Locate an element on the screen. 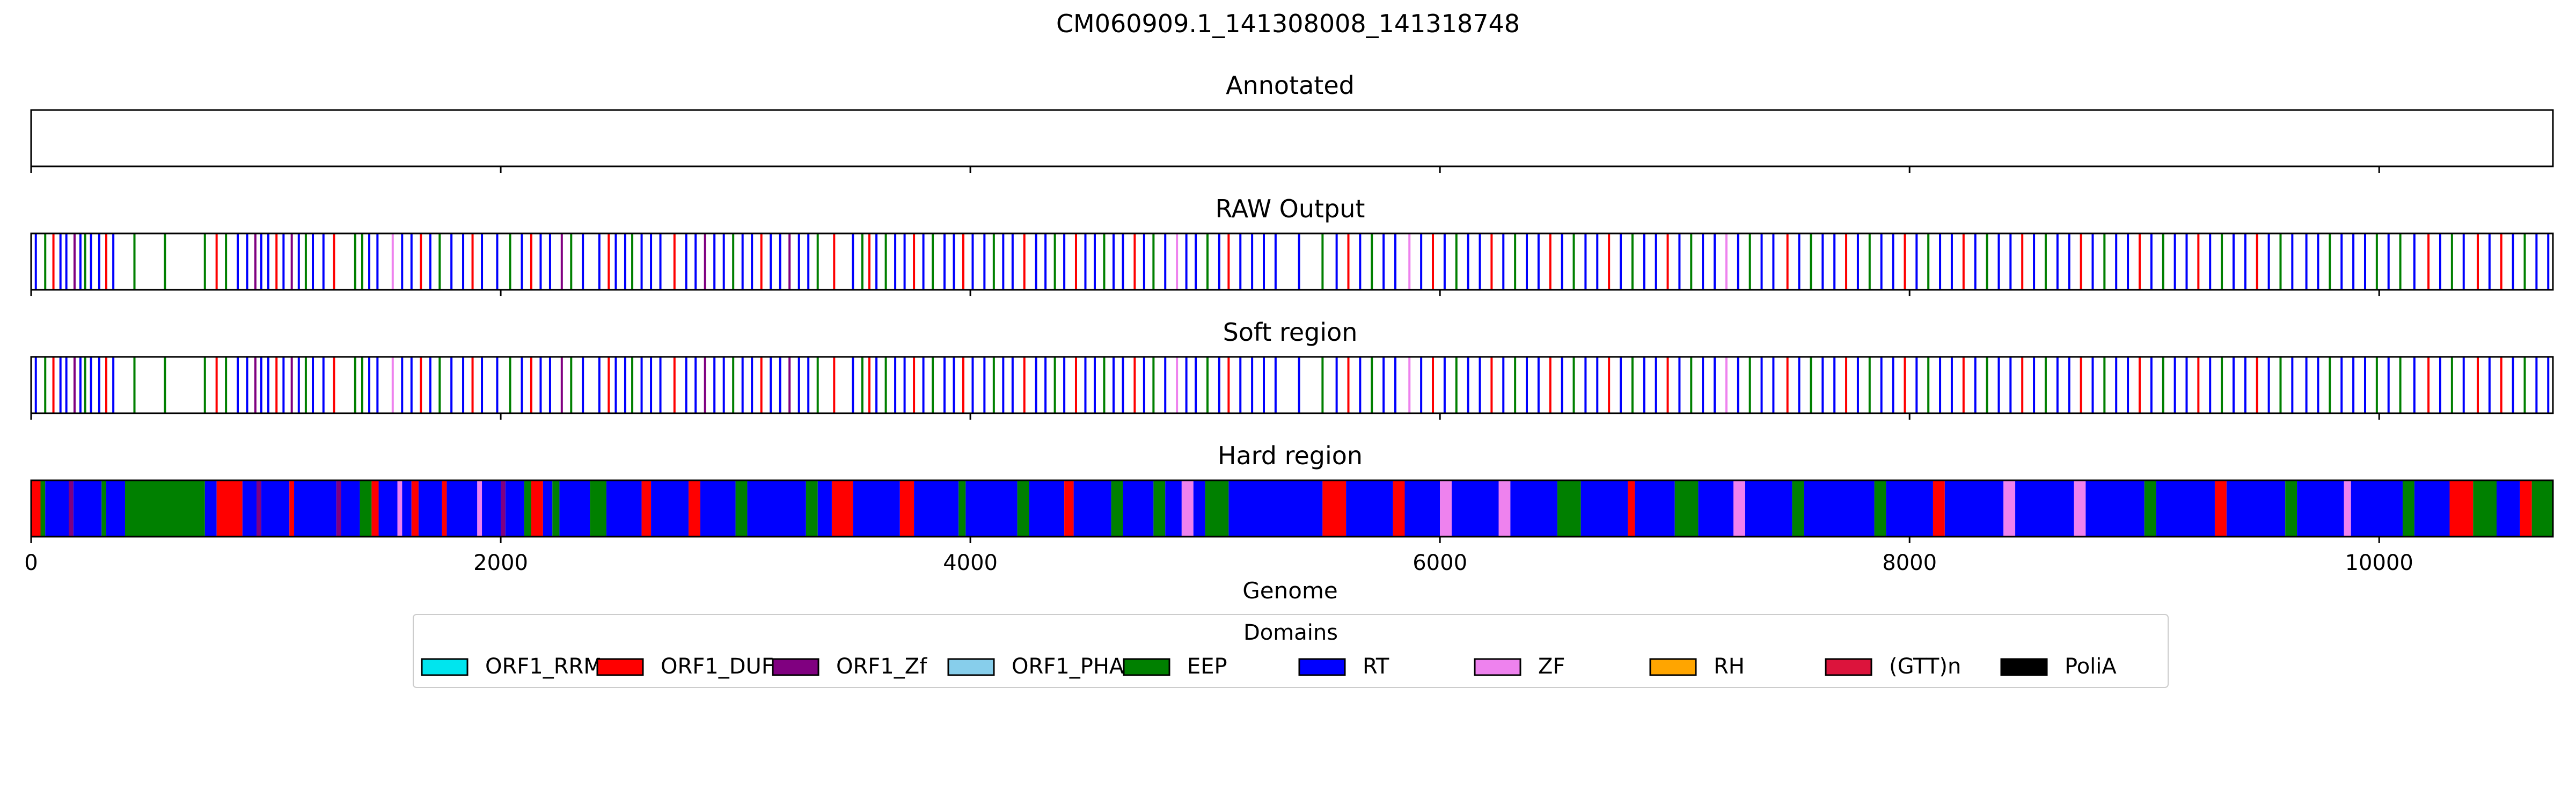 This screenshot has height=805, width=2576. legend-title: Domains is located at coordinates (1290, 632).